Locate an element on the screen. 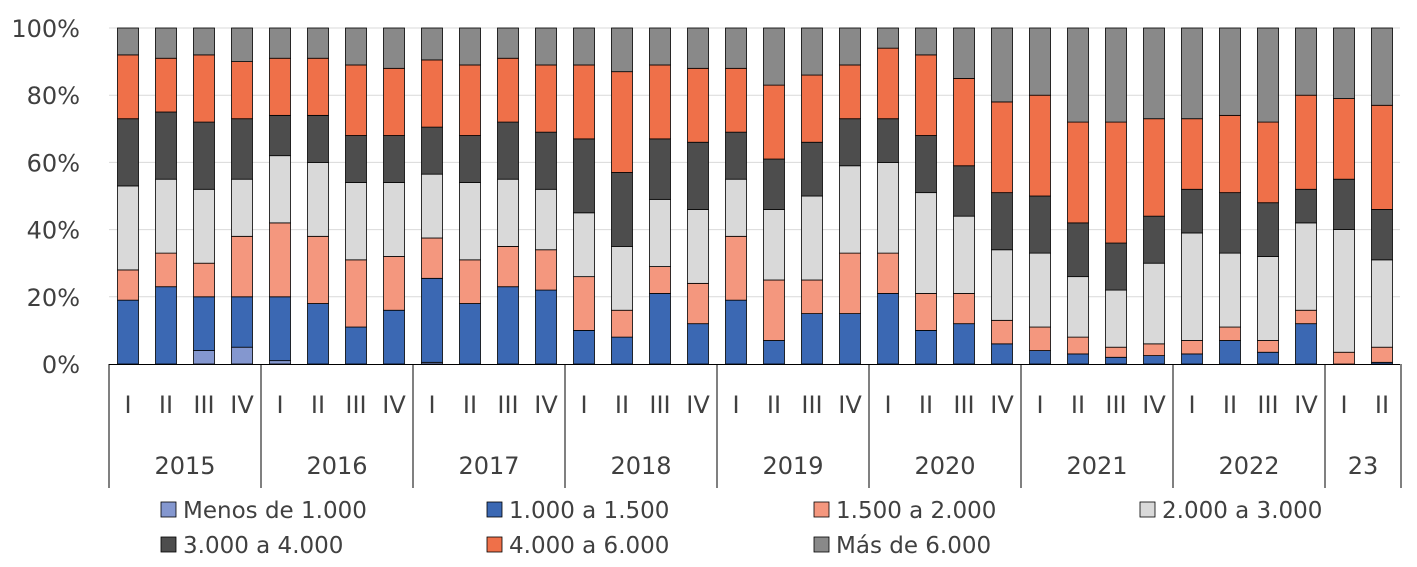  bar-segment-1-500-a-2-000-2020-IV is located at coordinates (1002, 332).